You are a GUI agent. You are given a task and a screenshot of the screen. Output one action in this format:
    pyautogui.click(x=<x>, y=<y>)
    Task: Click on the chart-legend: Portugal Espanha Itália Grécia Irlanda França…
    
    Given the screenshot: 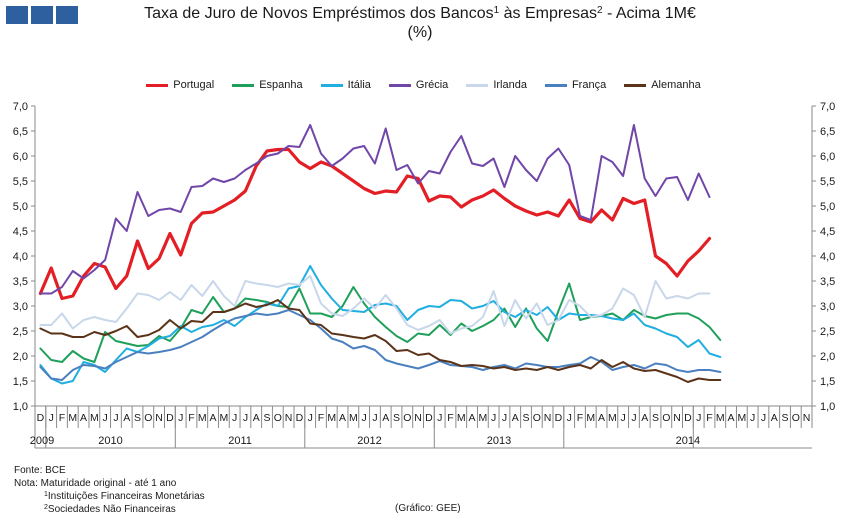 What is the action you would take?
    pyautogui.click(x=423, y=85)
    